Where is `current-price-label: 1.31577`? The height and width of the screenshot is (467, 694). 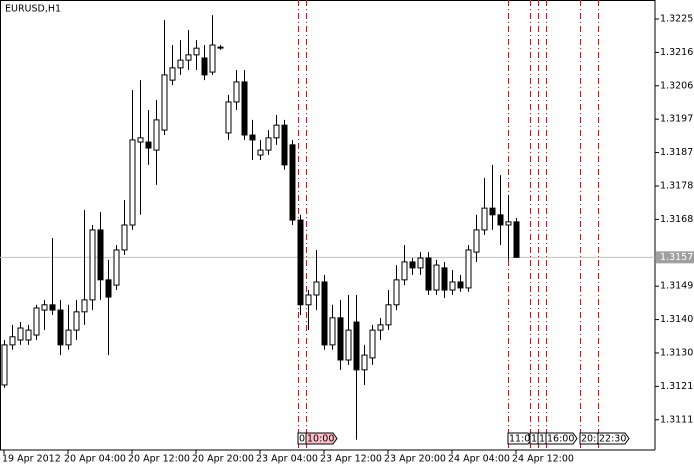
current-price-label: 1.31577 is located at coordinates (677, 257).